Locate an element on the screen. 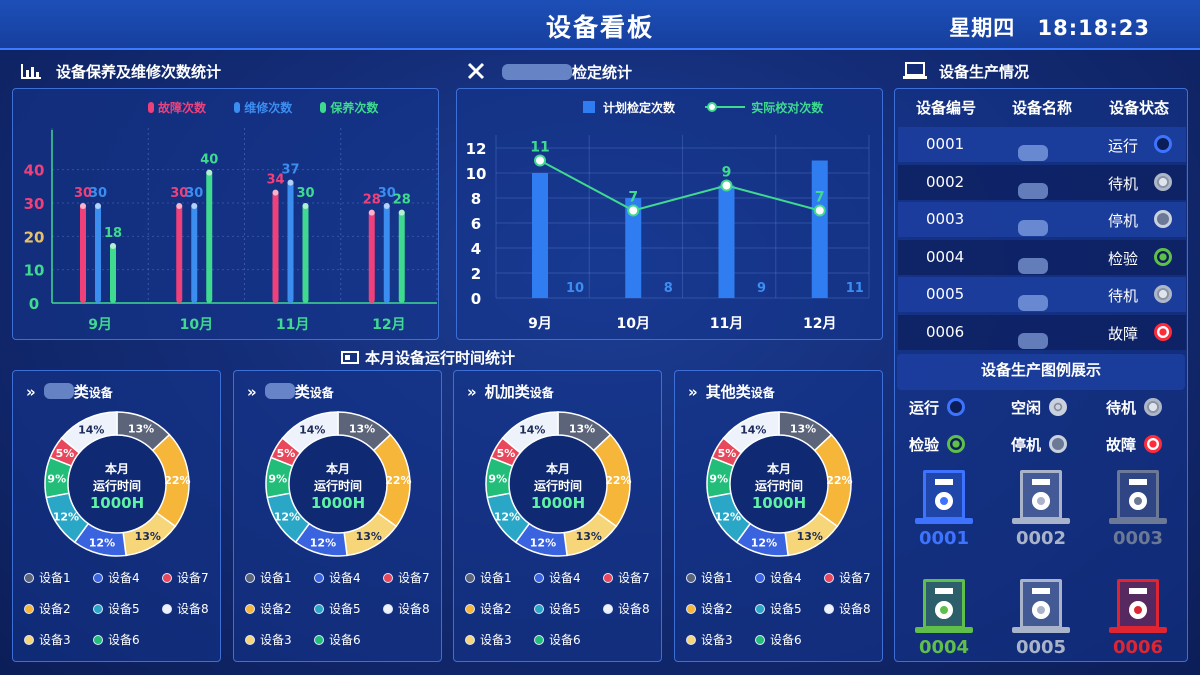 Image resolution: width=1200 pixels, height=675 pixels. device-status: 待机 is located at coordinates (1123, 183).